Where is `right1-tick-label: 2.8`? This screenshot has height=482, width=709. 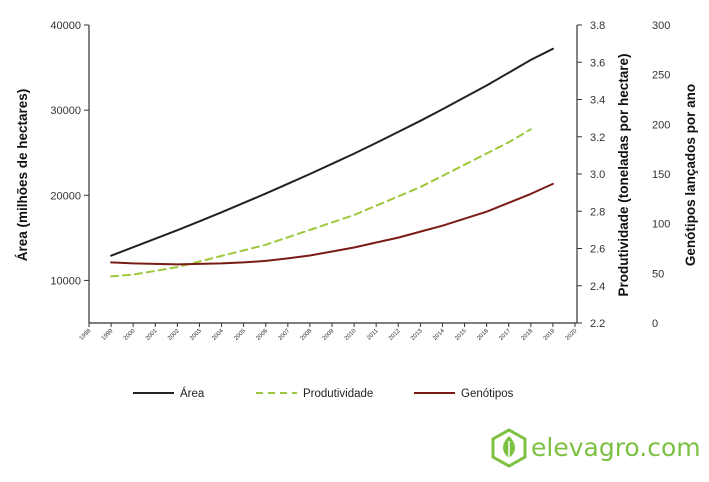
right1-tick-label: 2.8 is located at coordinates (597, 212).